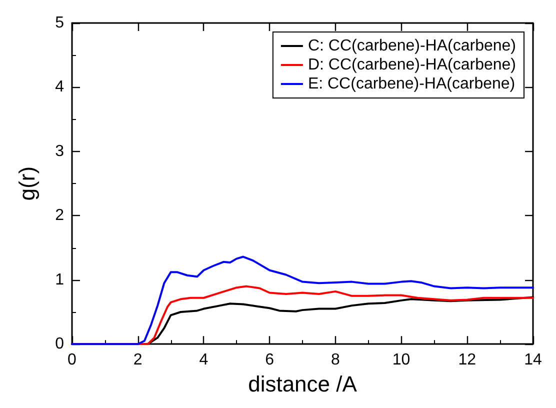 This screenshot has width=556, height=408. Describe the element at coordinates (335, 360) in the screenshot. I see `x-tick-label: 8` at that location.